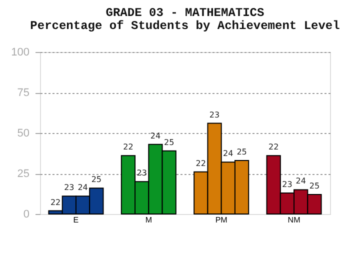  Describe the element at coordinates (294, 220) in the screenshot. I see `x-tick-label: NM` at that location.